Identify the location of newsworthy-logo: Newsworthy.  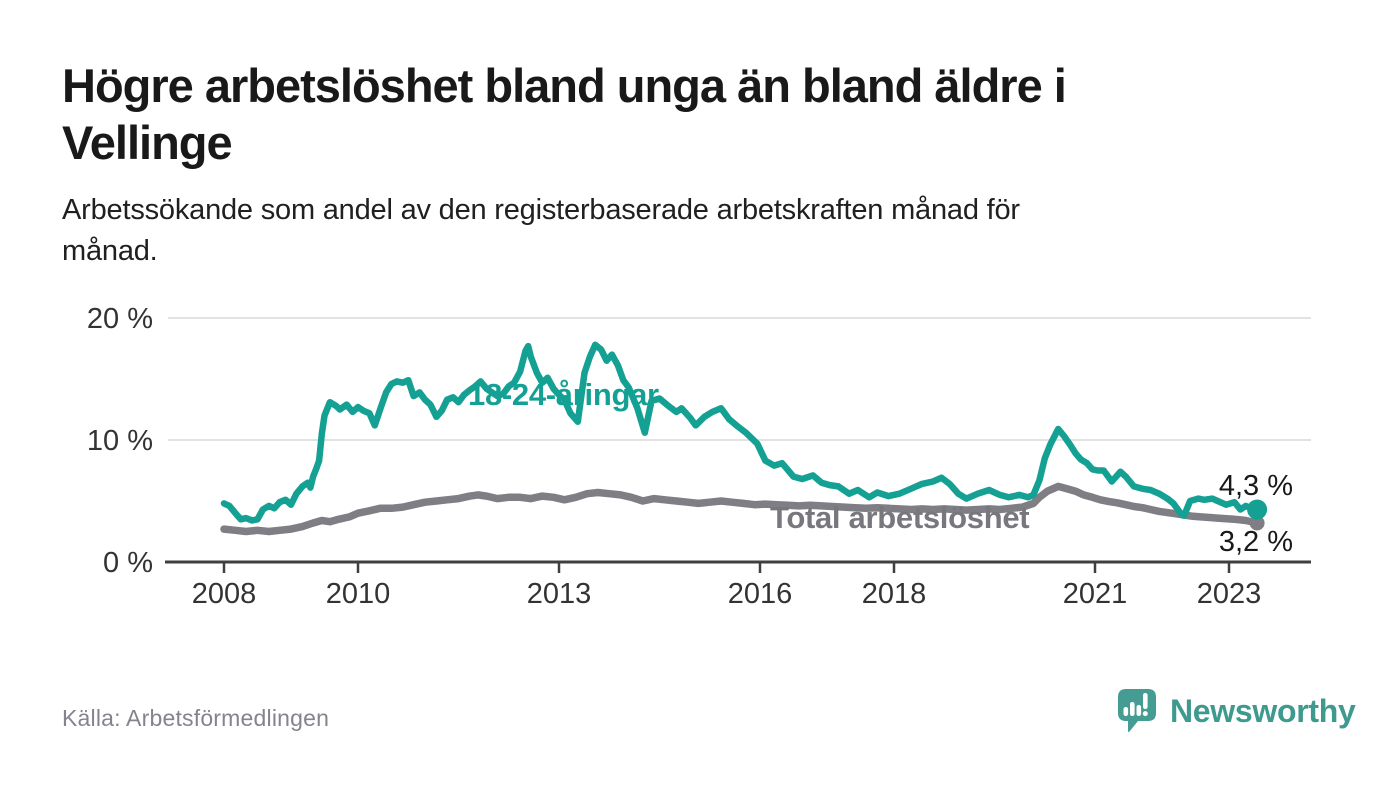
(1236, 711).